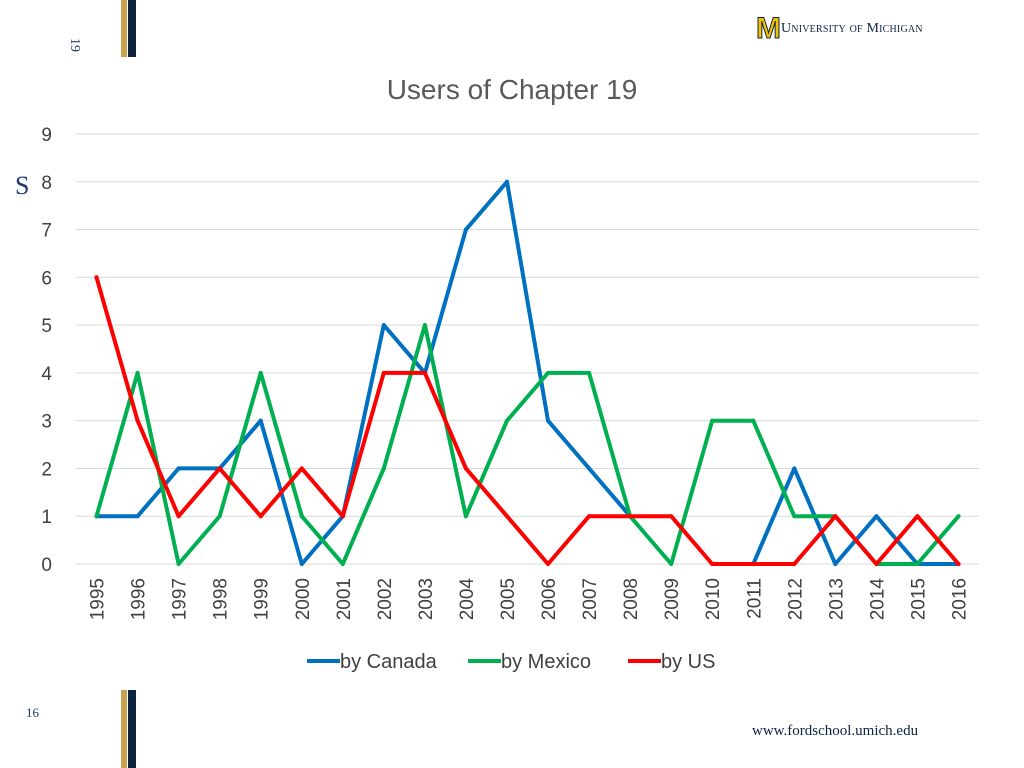 Image resolution: width=1024 pixels, height=768 pixels. I want to click on y-tick-label: 1, so click(46, 517).